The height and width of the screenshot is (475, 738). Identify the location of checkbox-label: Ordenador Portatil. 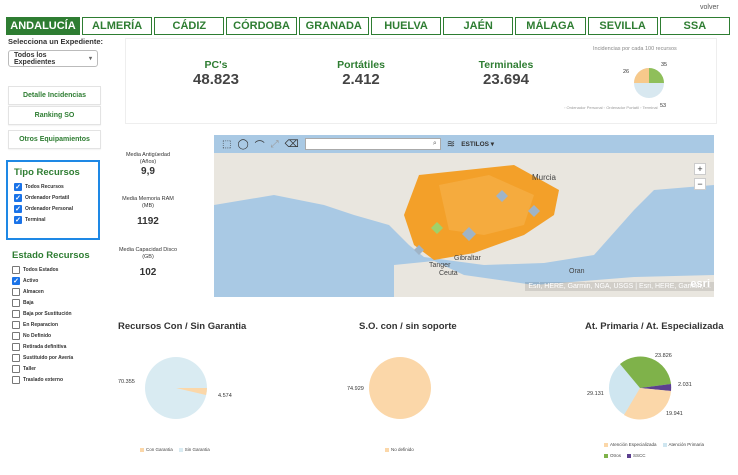
(47, 198).